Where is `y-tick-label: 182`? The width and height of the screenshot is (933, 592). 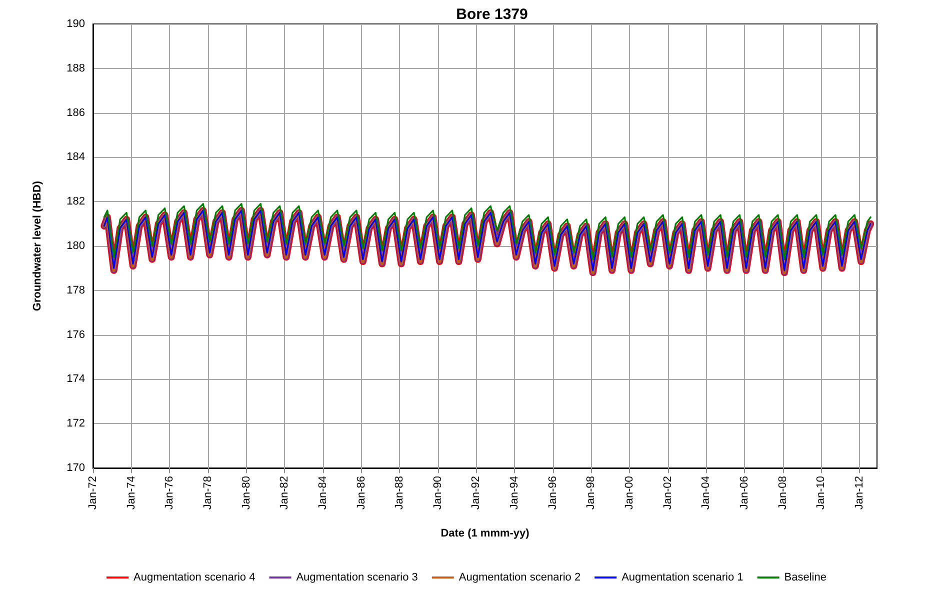 y-tick-label: 182 is located at coordinates (75, 202).